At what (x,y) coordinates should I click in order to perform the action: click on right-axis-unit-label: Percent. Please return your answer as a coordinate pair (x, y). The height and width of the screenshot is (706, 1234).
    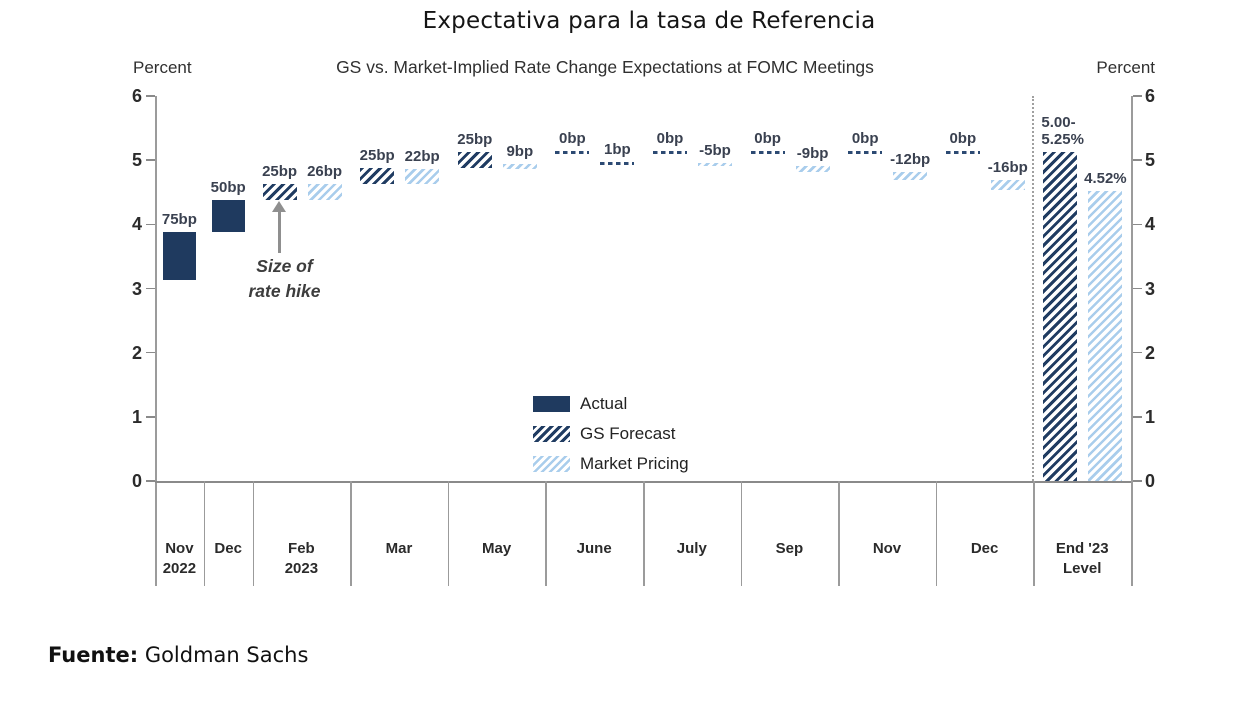
    Looking at the image, I should click on (1125, 67).